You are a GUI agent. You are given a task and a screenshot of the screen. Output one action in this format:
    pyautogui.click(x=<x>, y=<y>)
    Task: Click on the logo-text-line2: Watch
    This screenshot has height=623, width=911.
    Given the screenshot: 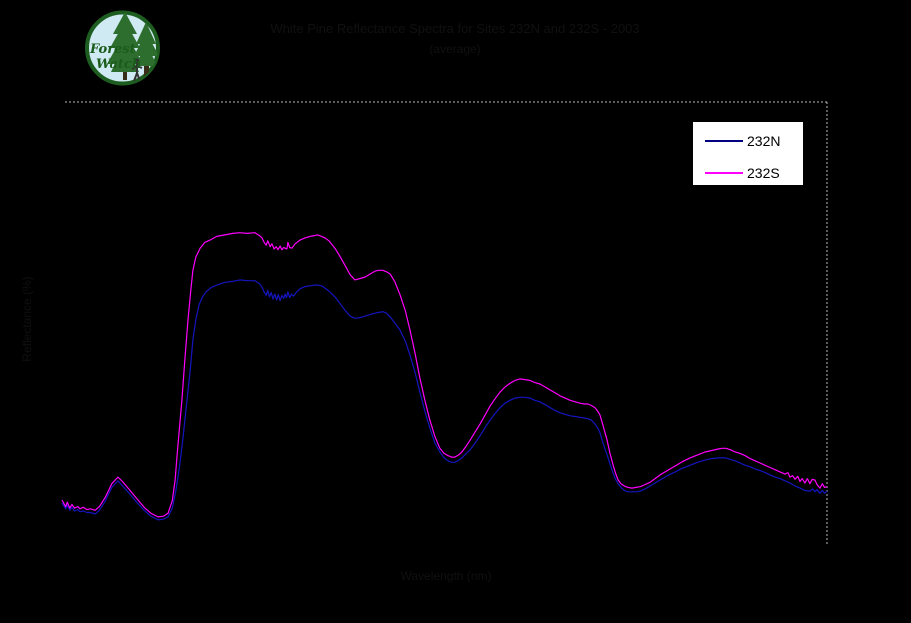 What is the action you would take?
    pyautogui.click(x=118, y=64)
    